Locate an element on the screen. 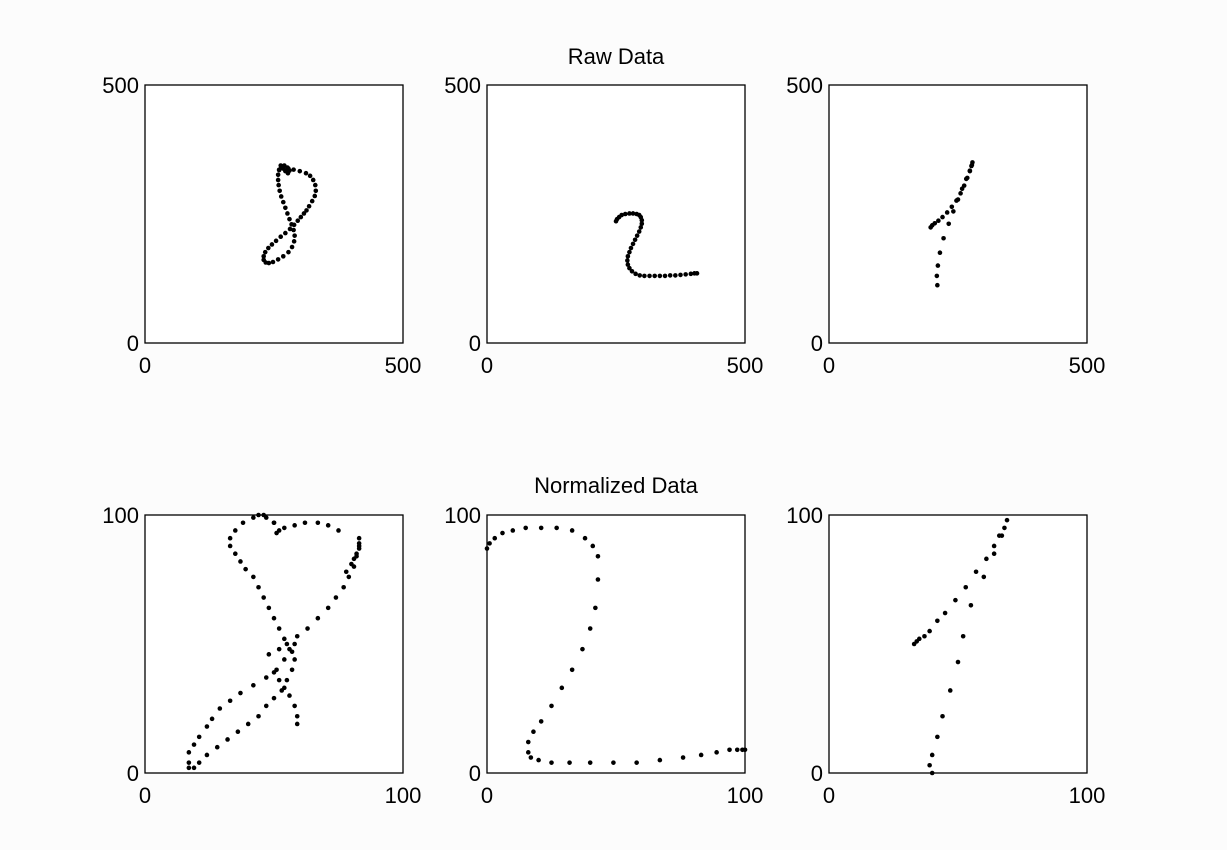  x-tick-label-max: 500 is located at coordinates (745, 365).